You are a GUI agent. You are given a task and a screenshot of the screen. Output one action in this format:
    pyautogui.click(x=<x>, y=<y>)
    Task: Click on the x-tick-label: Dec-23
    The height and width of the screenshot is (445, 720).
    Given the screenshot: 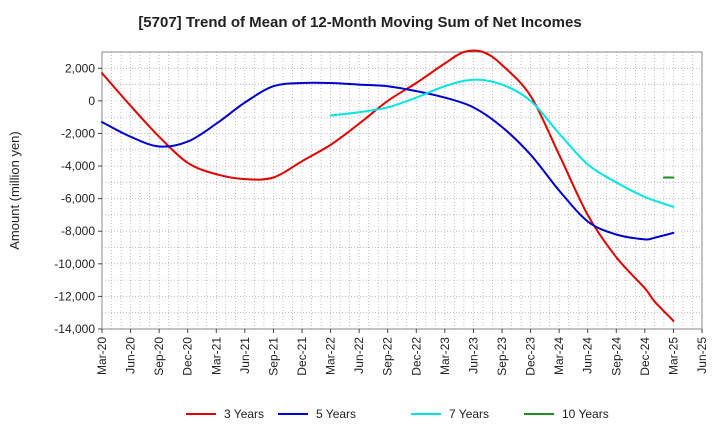 What is the action you would take?
    pyautogui.click(x=531, y=356)
    